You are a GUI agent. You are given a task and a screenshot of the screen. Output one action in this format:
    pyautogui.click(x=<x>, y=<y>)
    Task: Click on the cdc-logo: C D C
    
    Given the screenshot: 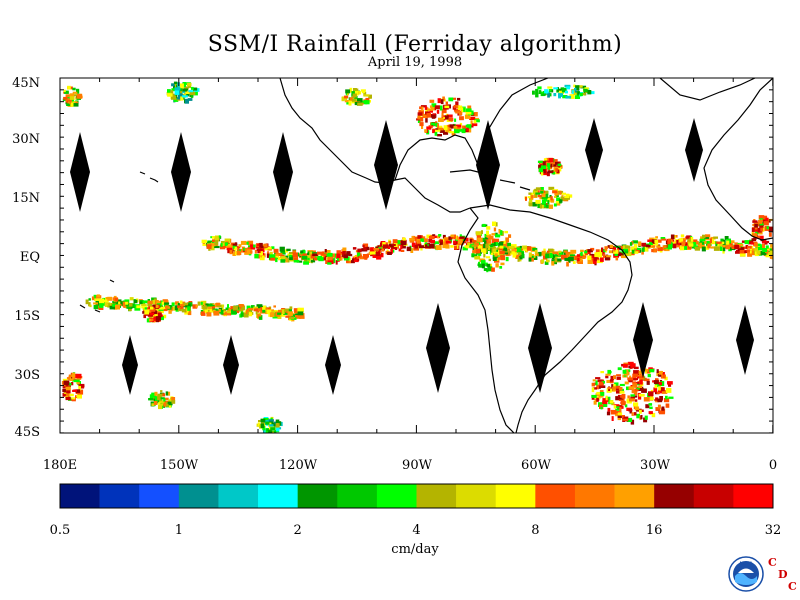 What is the action you would take?
    pyautogui.click(x=782, y=576)
    